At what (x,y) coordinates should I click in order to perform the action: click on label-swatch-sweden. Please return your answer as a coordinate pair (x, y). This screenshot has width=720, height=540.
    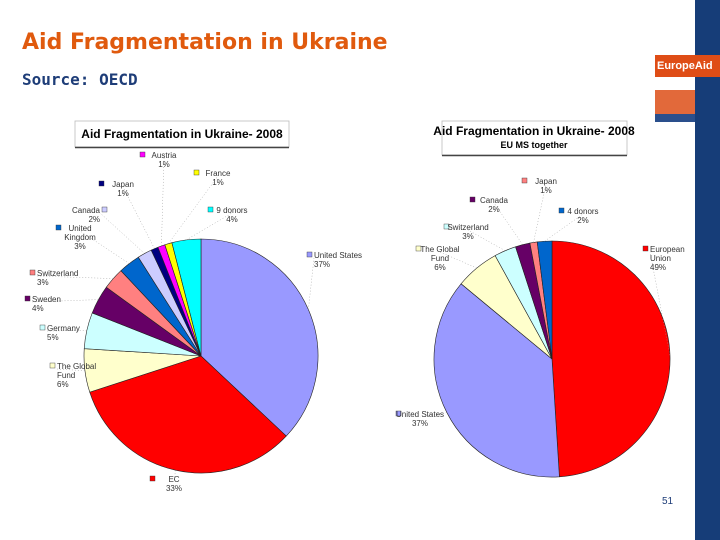
    Looking at the image, I should click on (27, 298).